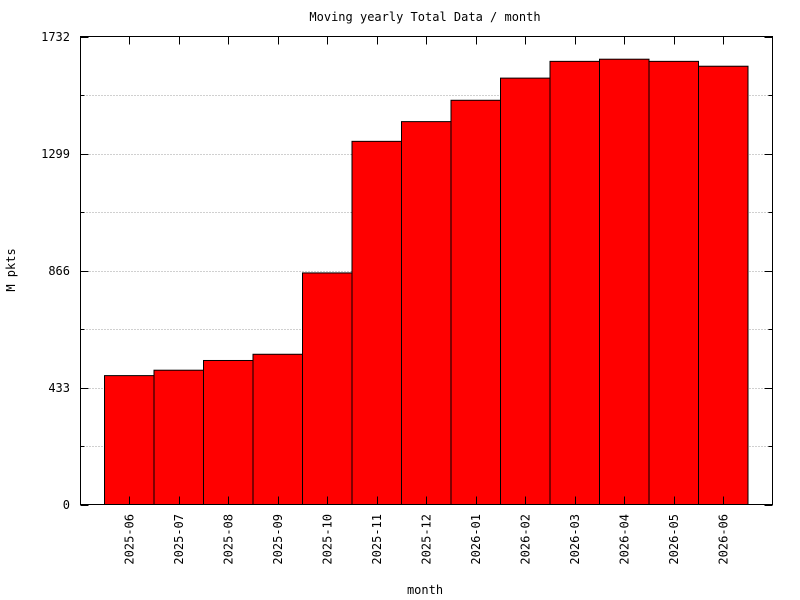 The height and width of the screenshot is (600, 800). What do you see at coordinates (425, 590) in the screenshot?
I see `x-axis-label: month` at bounding box center [425, 590].